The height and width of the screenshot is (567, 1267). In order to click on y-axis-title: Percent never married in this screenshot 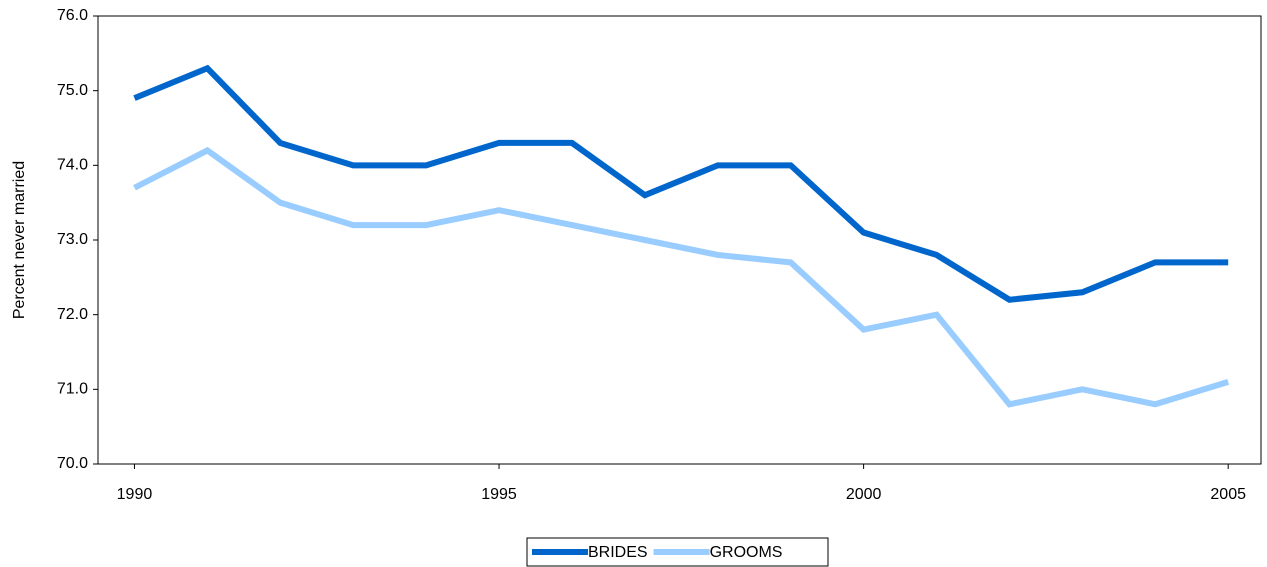, I will do `click(19, 240)`.